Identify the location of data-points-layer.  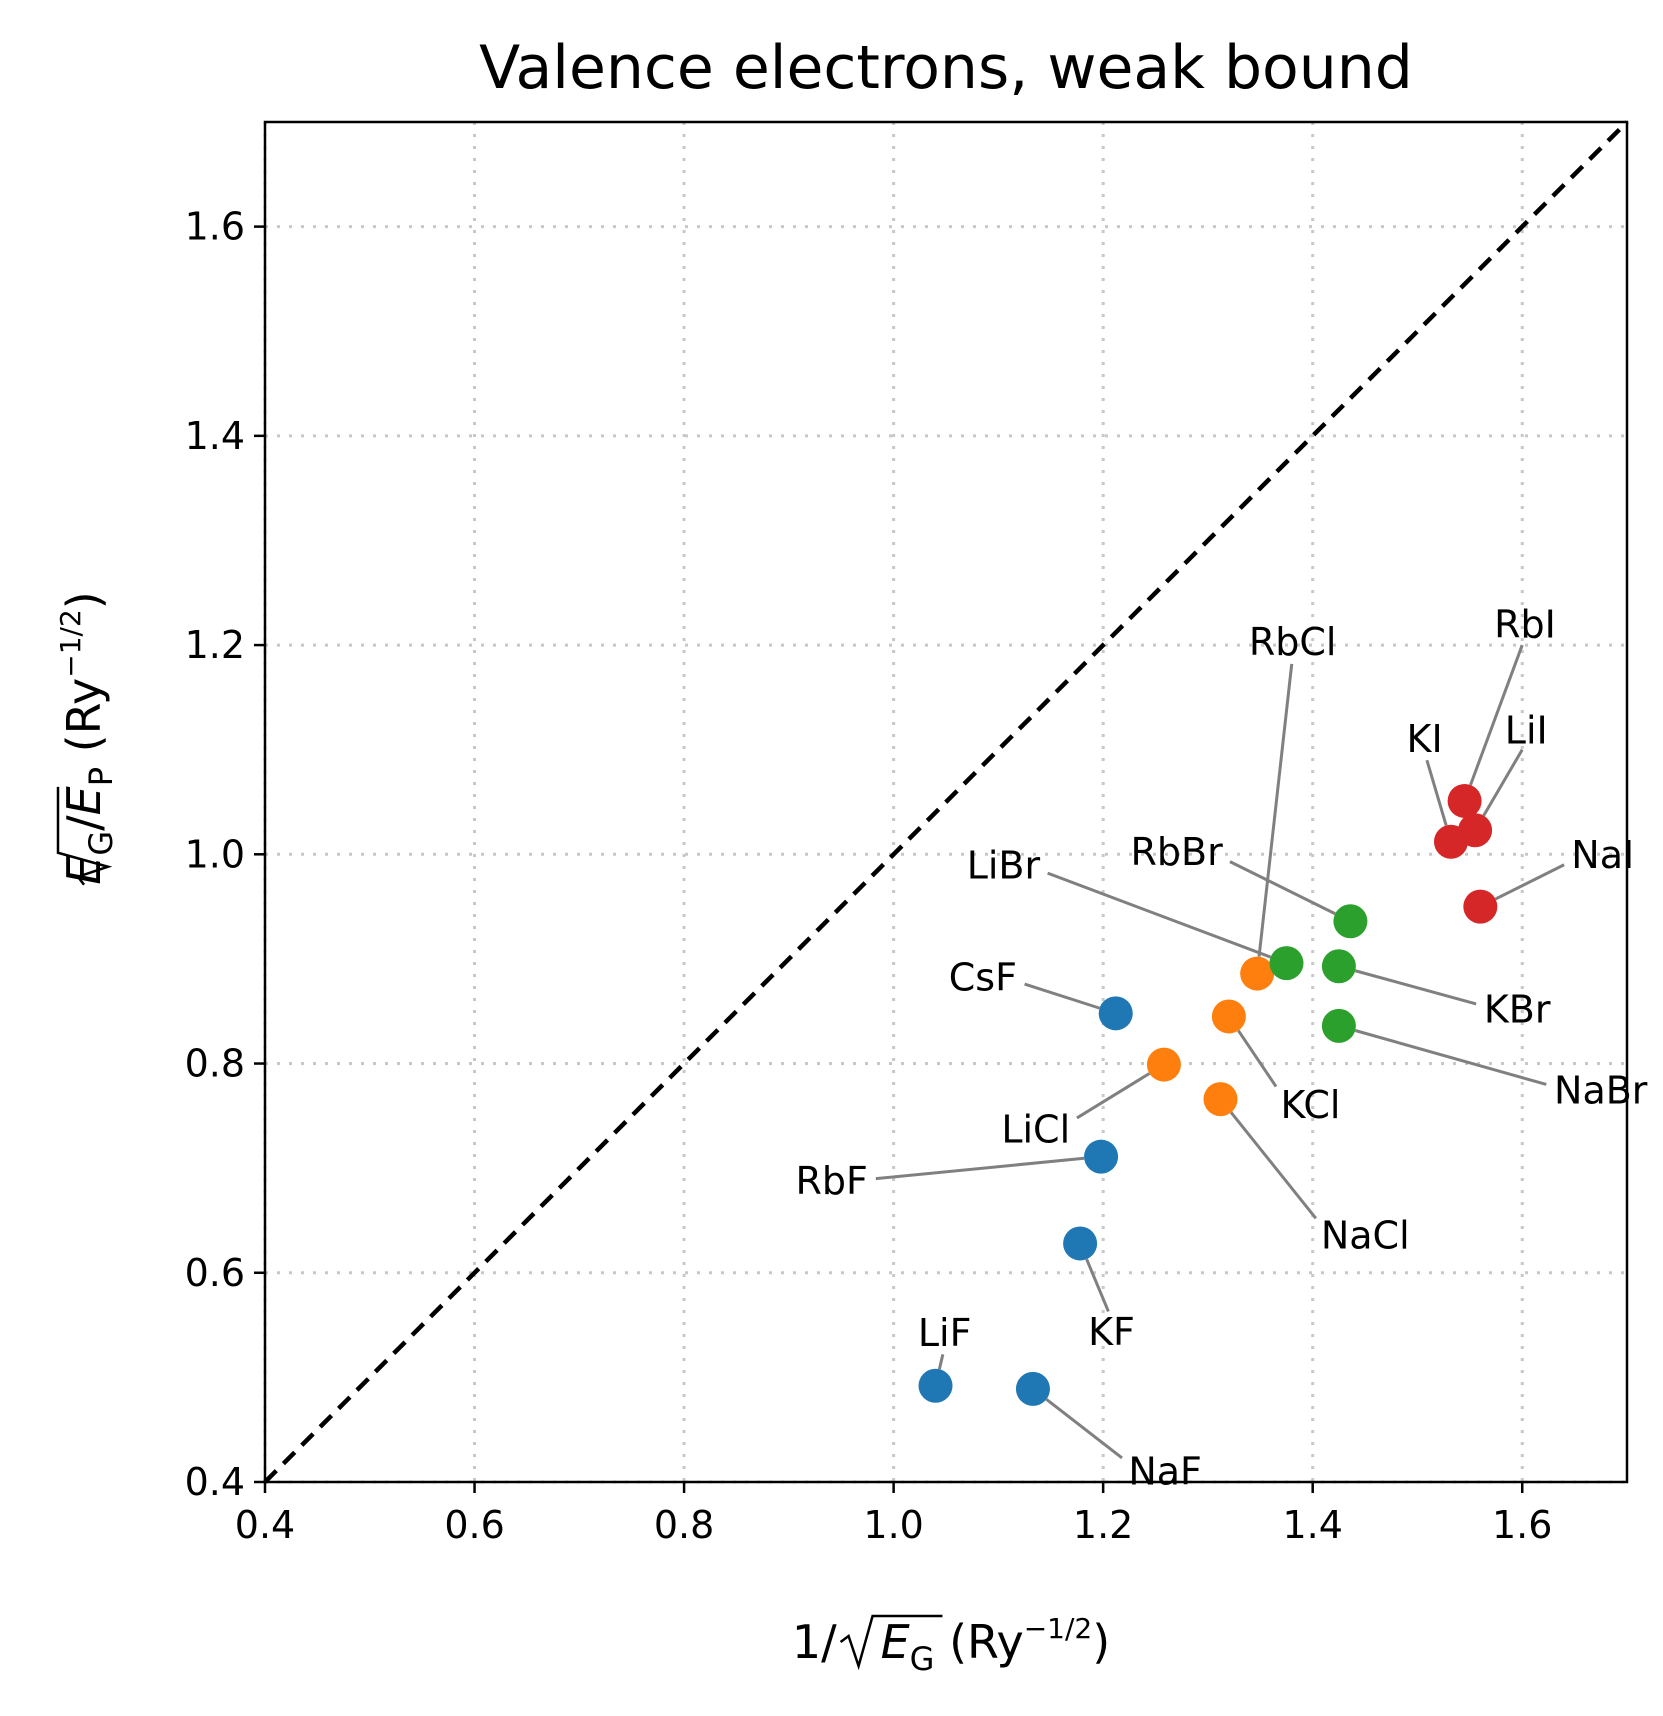
(1208, 1094).